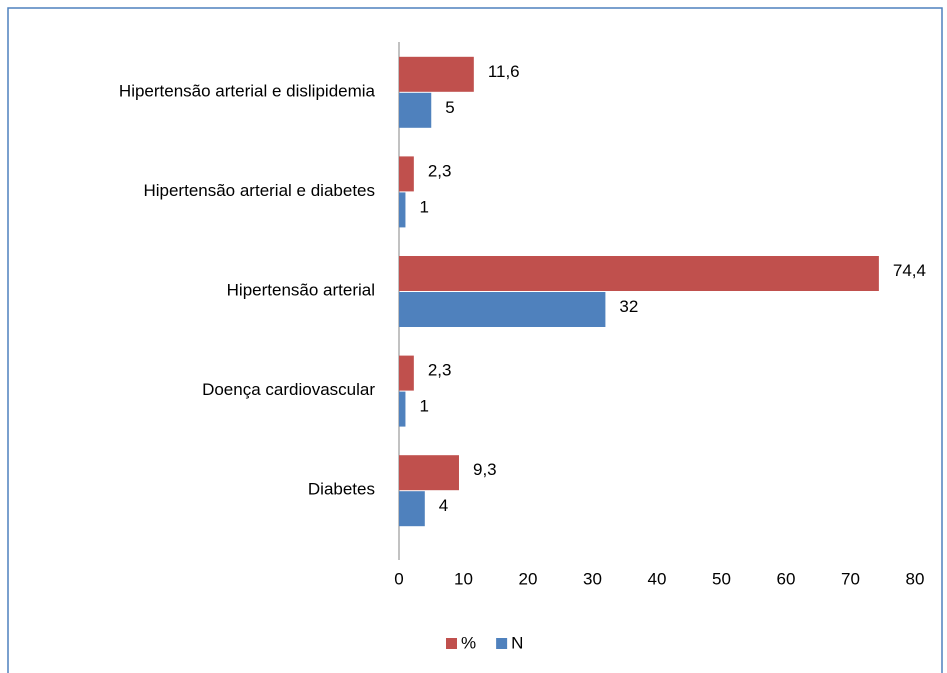 Image resolution: width=947 pixels, height=673 pixels. Describe the element at coordinates (628, 306) in the screenshot. I see `value-label: 32` at that location.